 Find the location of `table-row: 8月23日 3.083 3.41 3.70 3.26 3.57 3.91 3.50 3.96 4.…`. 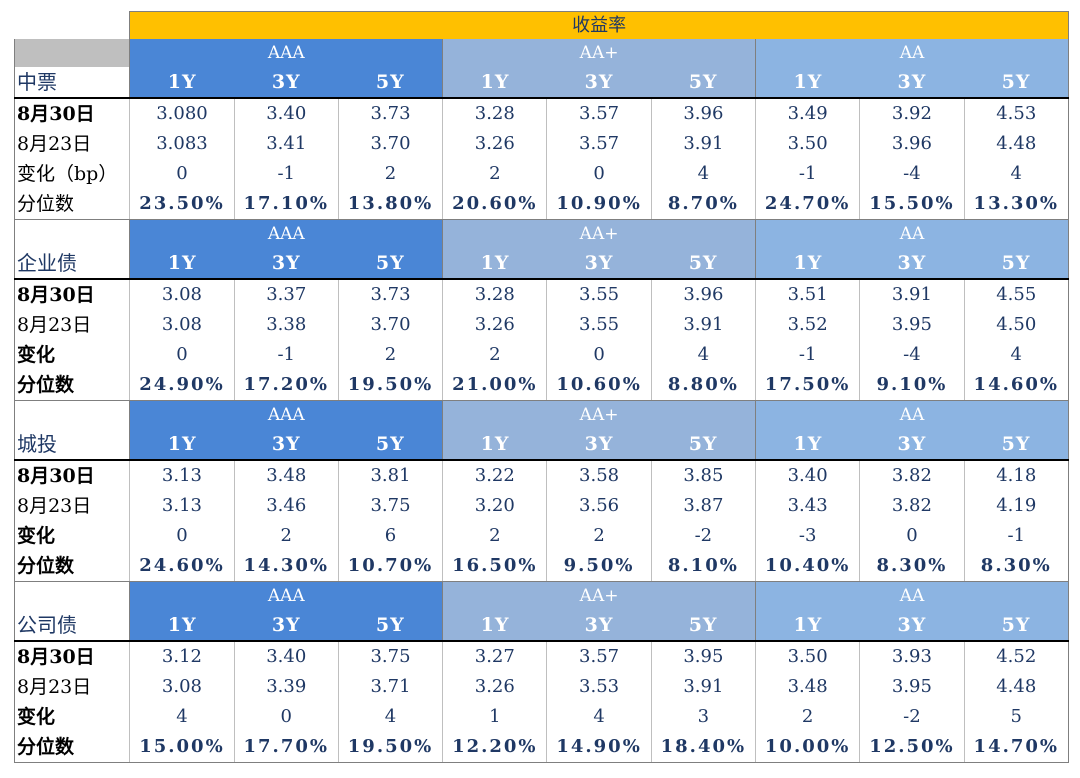

table-row: 8月23日 3.083 3.41 3.70 3.26 3.57 3.91 3.50 3.96 4.… is located at coordinates (541, 144).